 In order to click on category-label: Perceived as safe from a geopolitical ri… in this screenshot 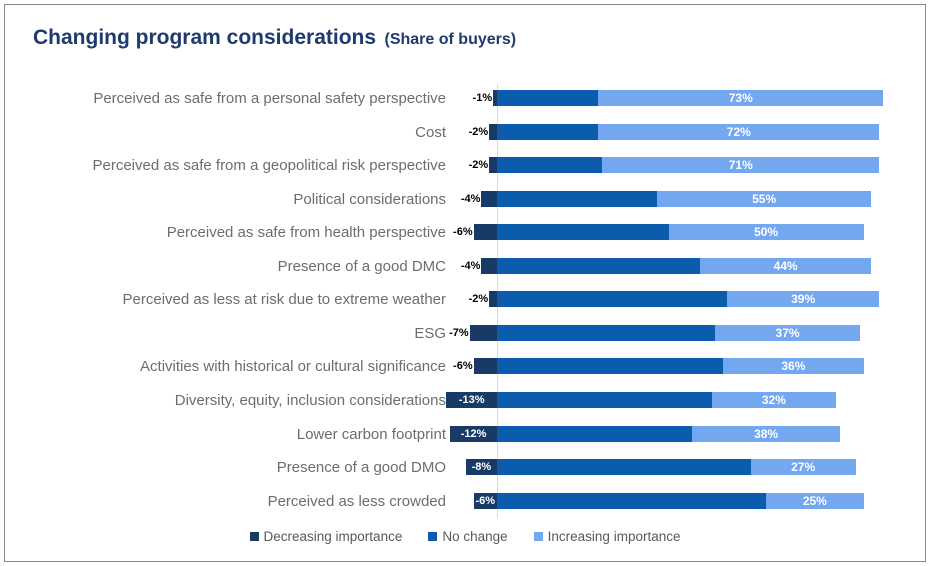, I will do `click(269, 166)`.